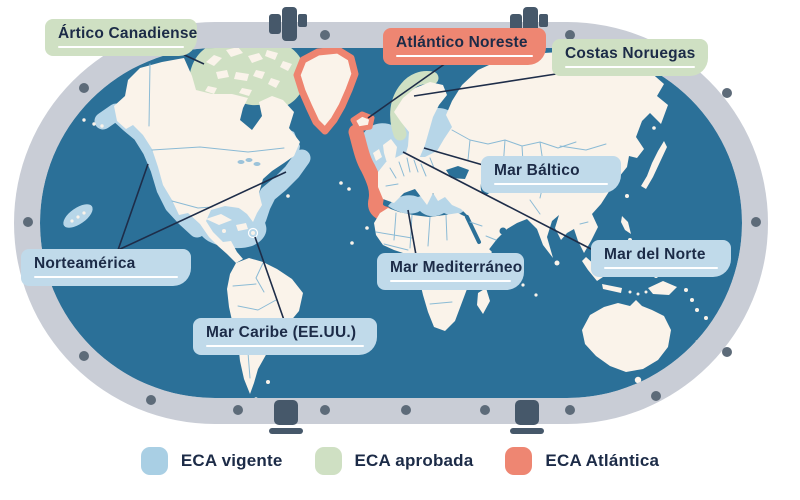 The image size is (800, 500). Describe the element at coordinates (370, 173) in the screenshot. I see `zone-atlantic-band` at that location.